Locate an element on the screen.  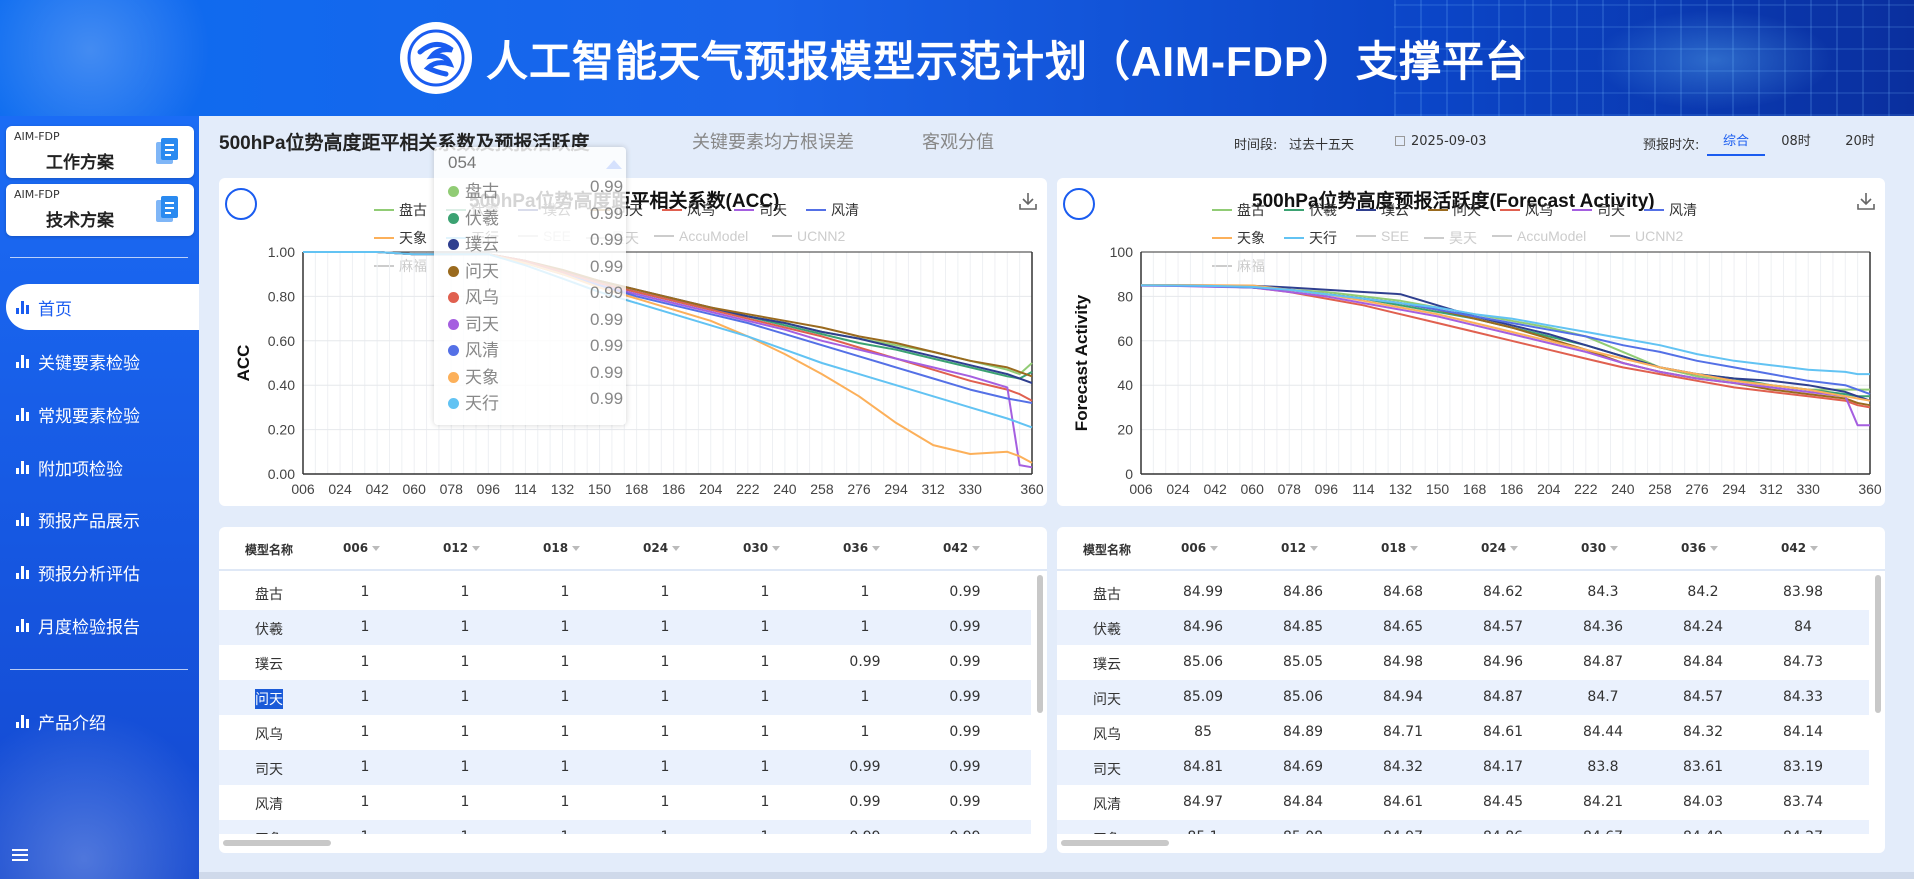
table-row: 璞云 85.06 85.05 84.98 84.96 84.87 84.84 84.73 is located at coordinates (1463, 662).